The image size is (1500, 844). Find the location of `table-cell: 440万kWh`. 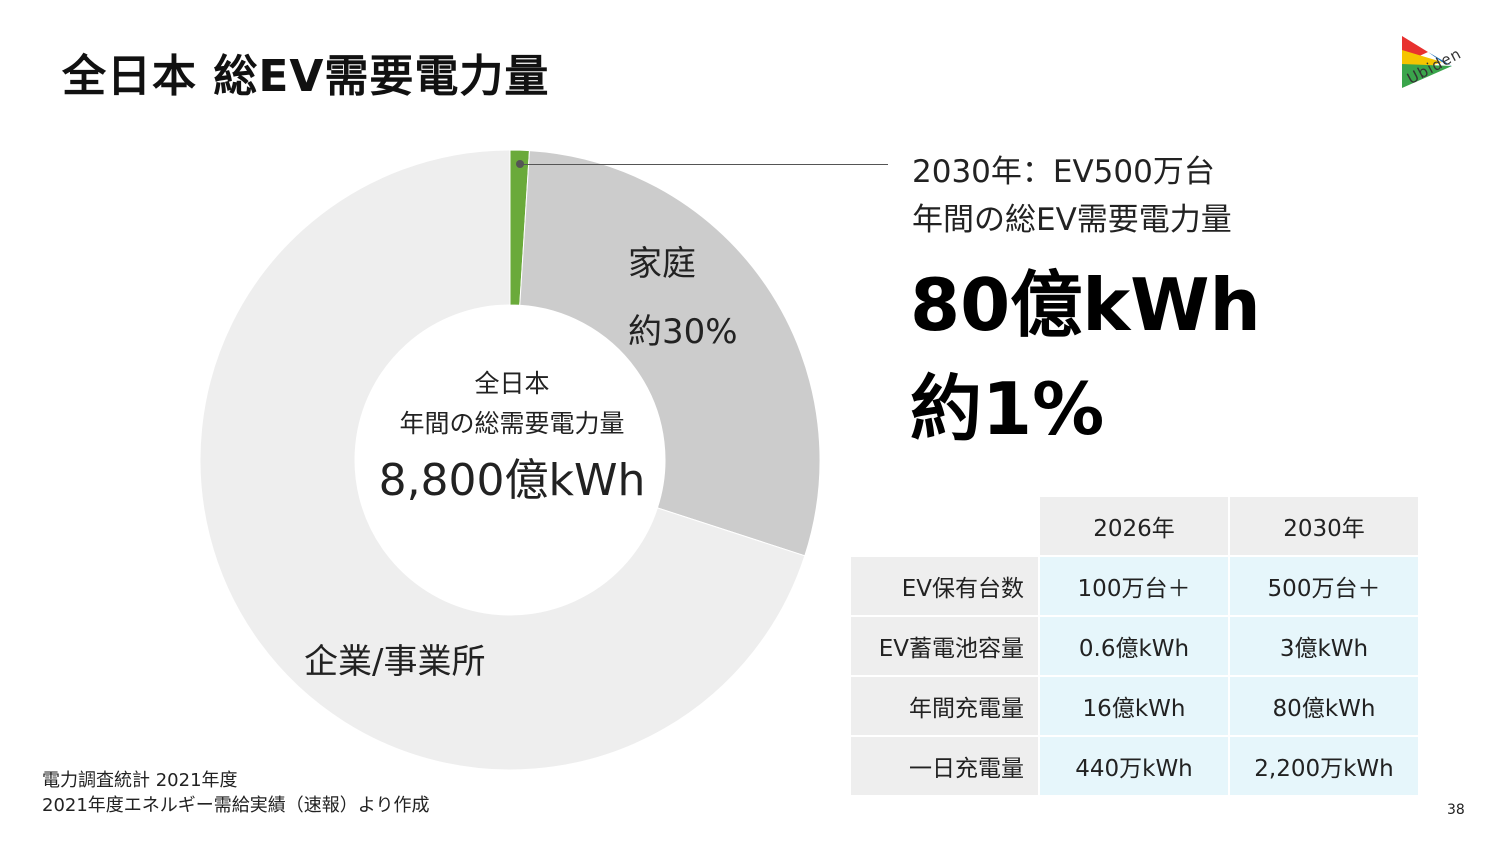

table-cell: 440万kWh is located at coordinates (1134, 766).